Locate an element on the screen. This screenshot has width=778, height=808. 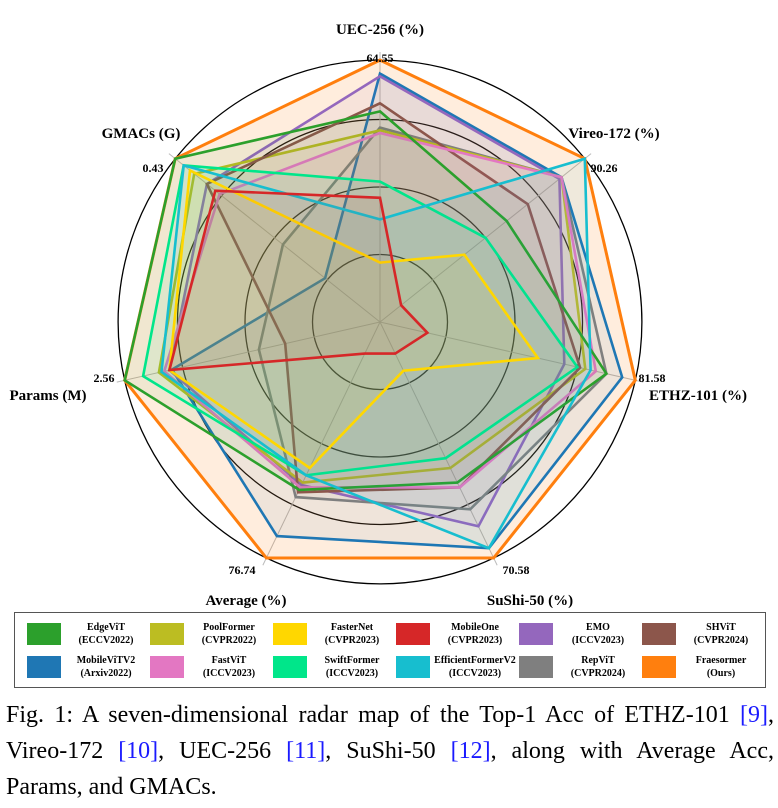
axis-title-sushi-50: SuShi-50 (%) is located at coordinates (530, 601).